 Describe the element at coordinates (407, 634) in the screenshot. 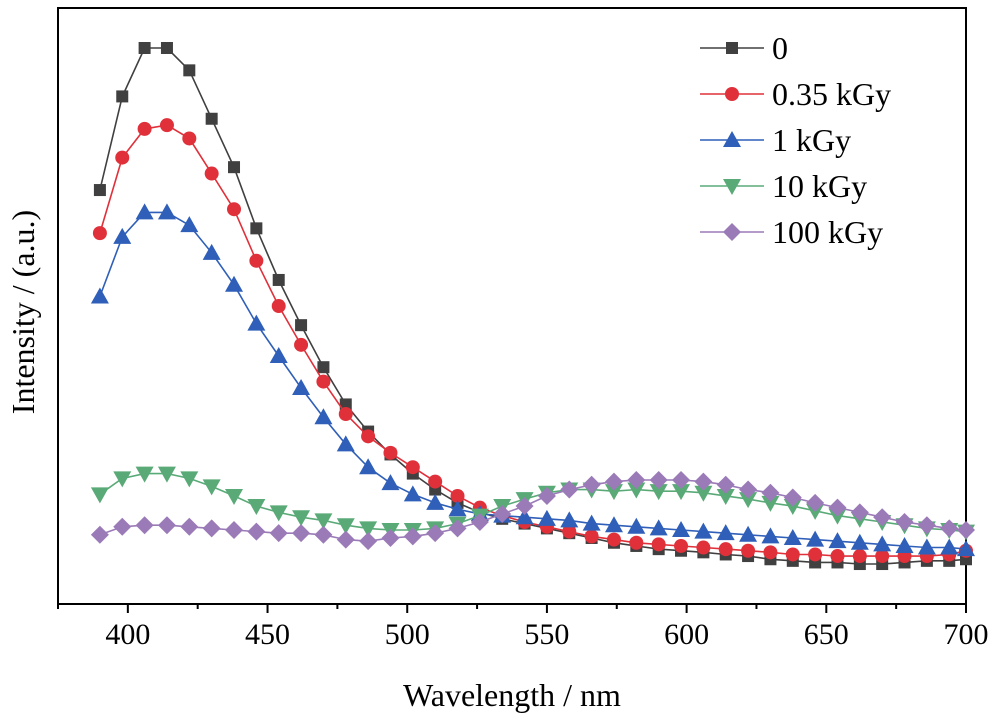

I see `x-tick-label: 500` at that location.